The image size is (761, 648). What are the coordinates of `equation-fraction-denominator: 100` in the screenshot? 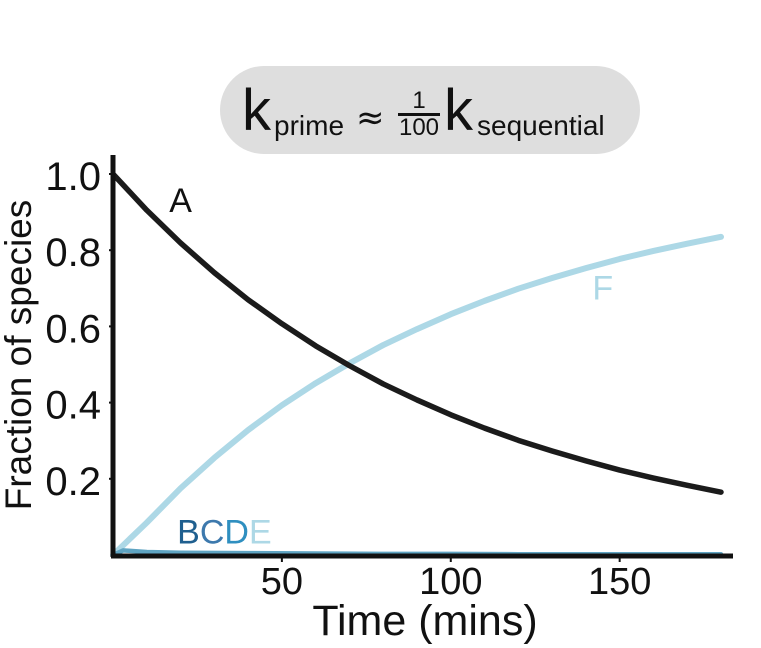 It's located at (419, 127).